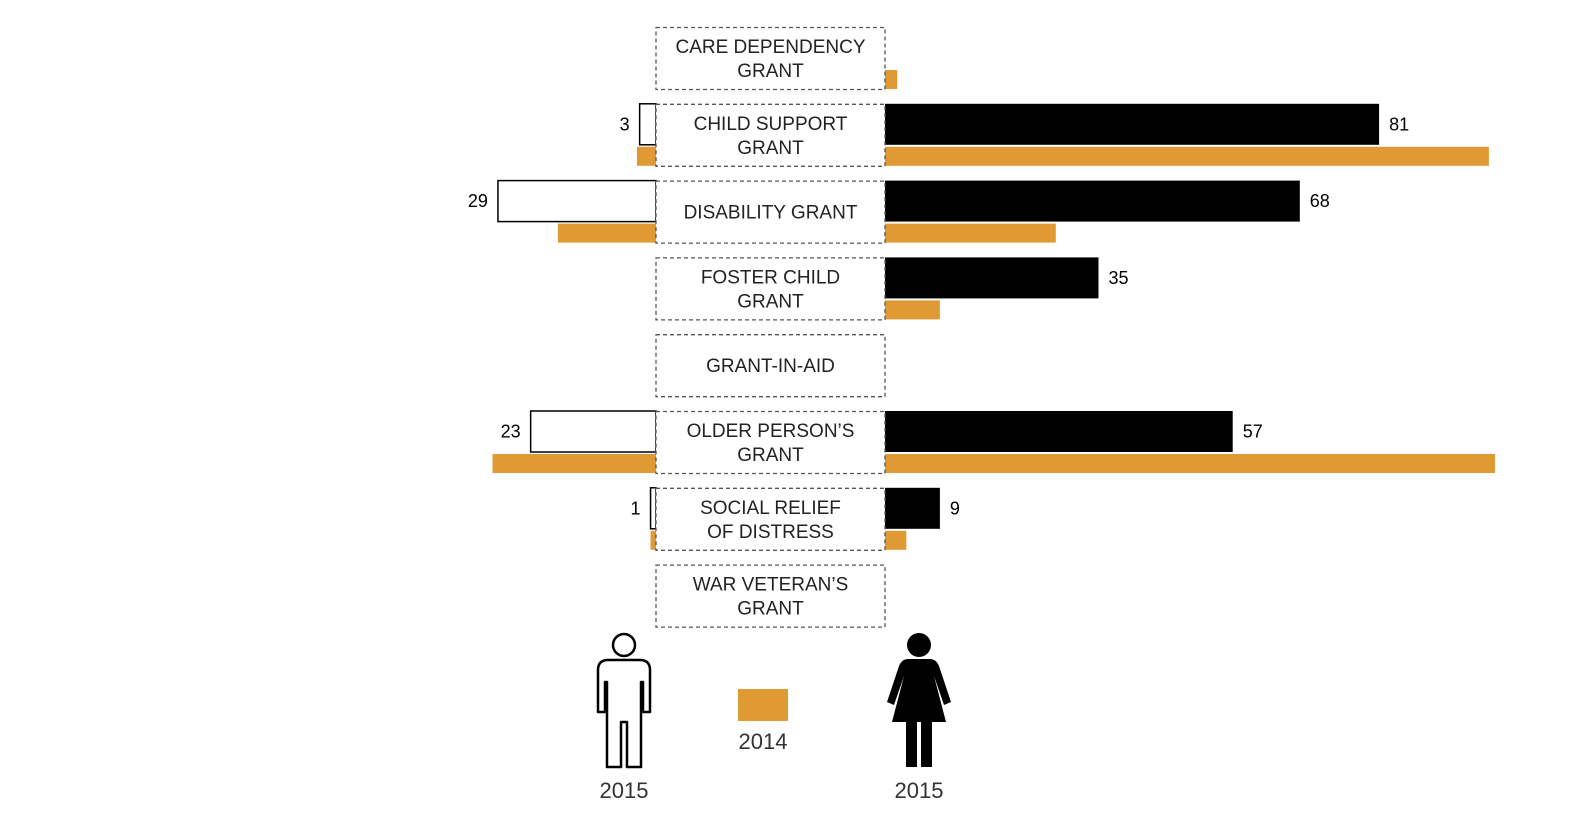 This screenshot has width=1596, height=831. I want to click on value-label-male-2015: 29, so click(478, 201).